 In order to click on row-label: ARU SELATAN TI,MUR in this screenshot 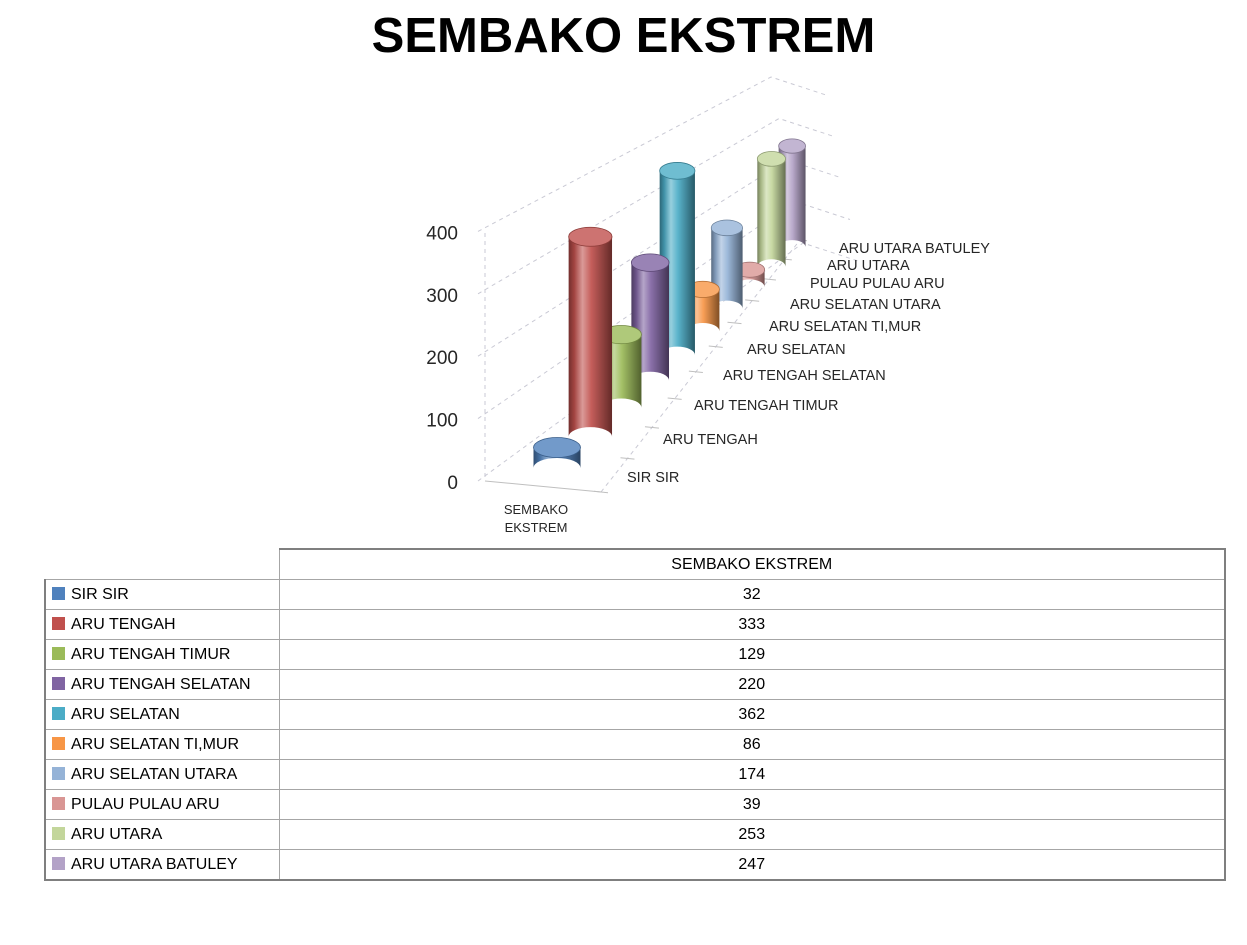, I will do `click(155, 744)`.